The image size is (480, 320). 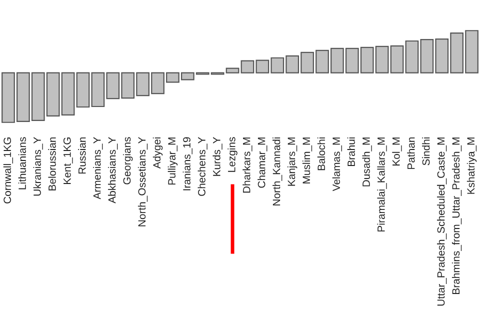 I want to click on x-tick-label: Georgians, so click(x=127, y=160).